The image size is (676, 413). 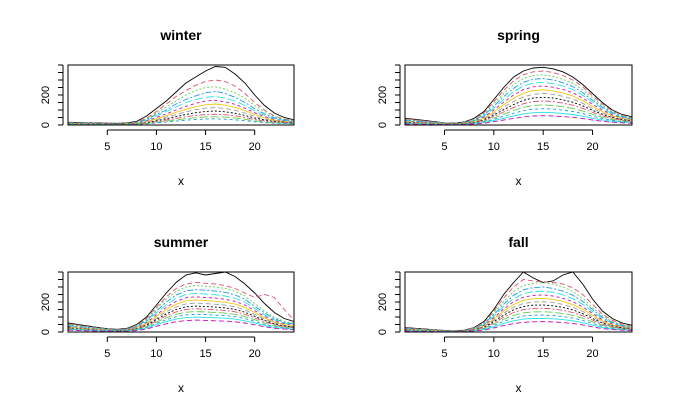 What do you see at coordinates (181, 242) in the screenshot?
I see `panel-title: summer` at bounding box center [181, 242].